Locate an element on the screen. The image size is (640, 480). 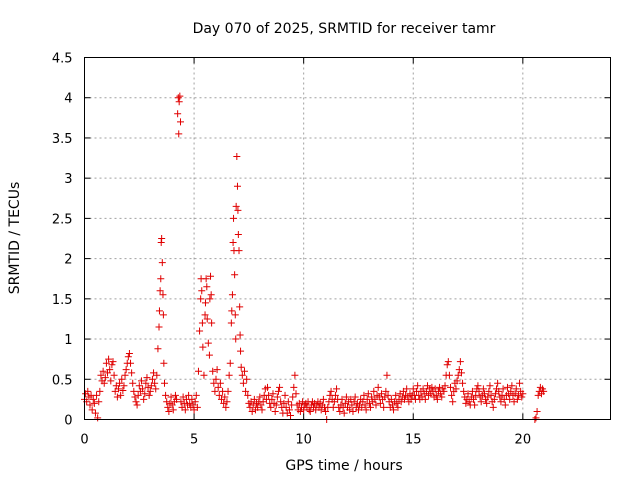
x-tick-label: 0 is located at coordinates (84, 440).